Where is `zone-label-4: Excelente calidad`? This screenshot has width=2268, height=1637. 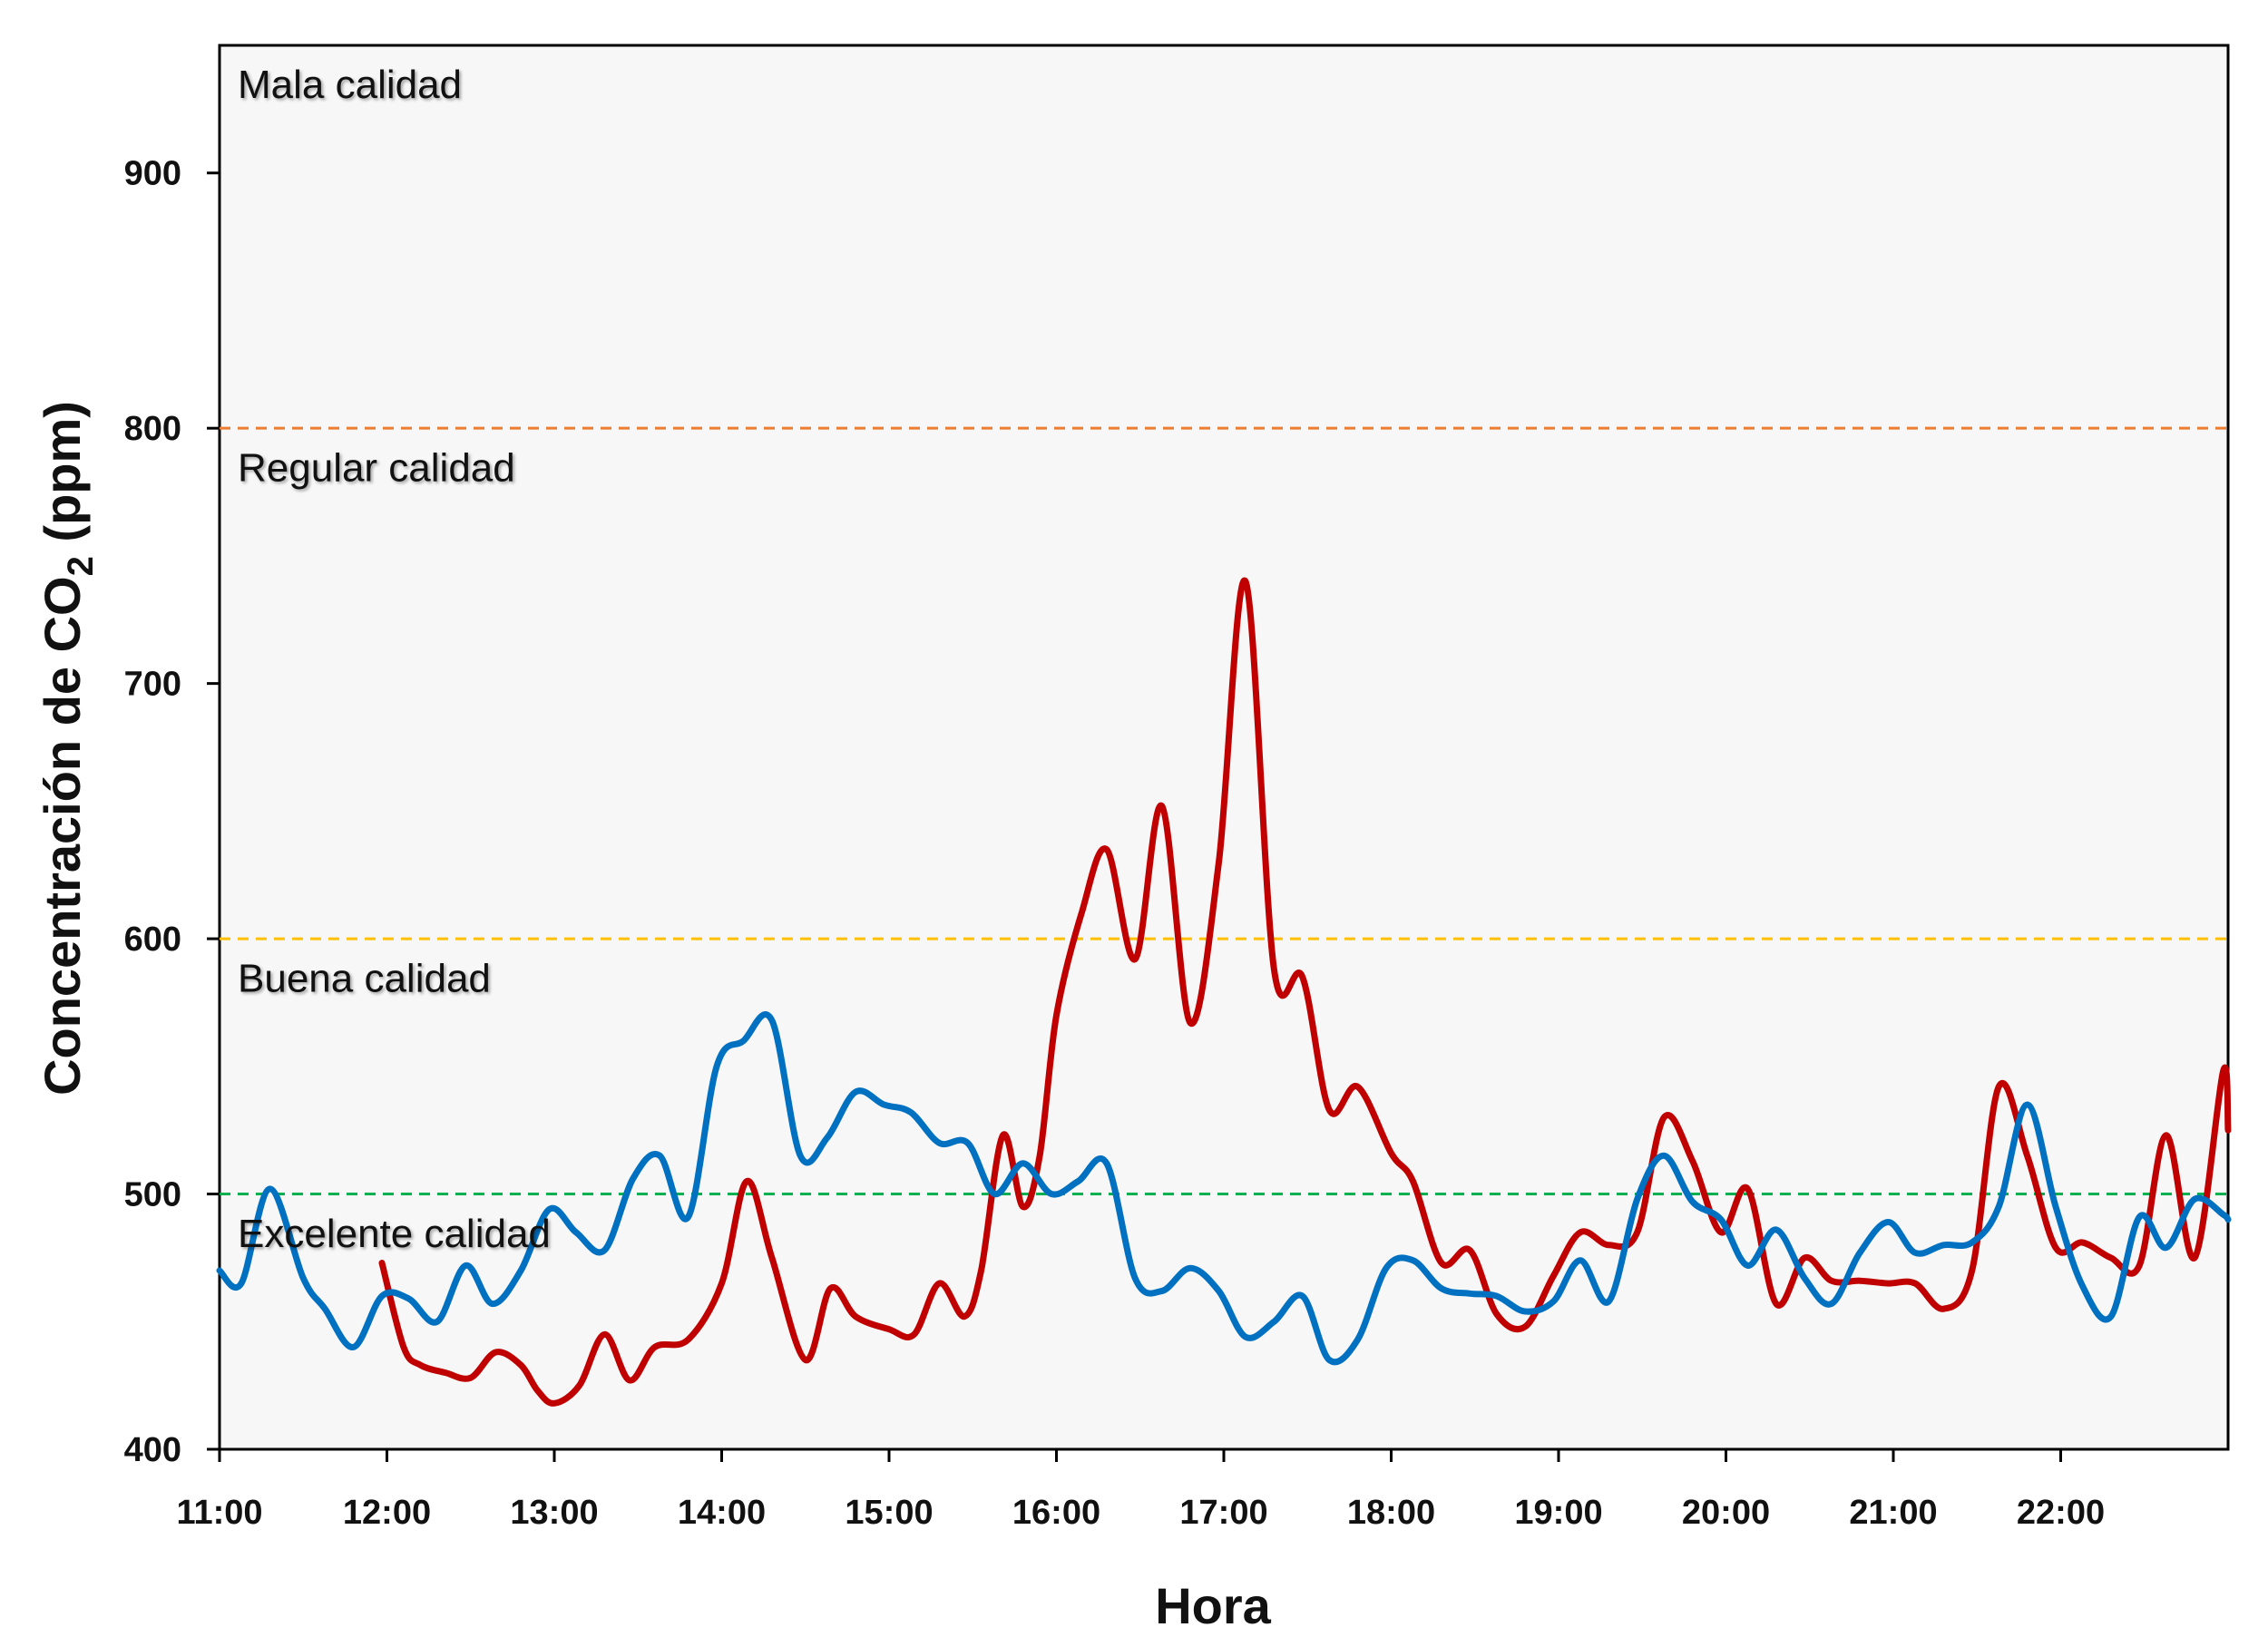
zone-label-4: Excelente calidad is located at coordinates (394, 1234).